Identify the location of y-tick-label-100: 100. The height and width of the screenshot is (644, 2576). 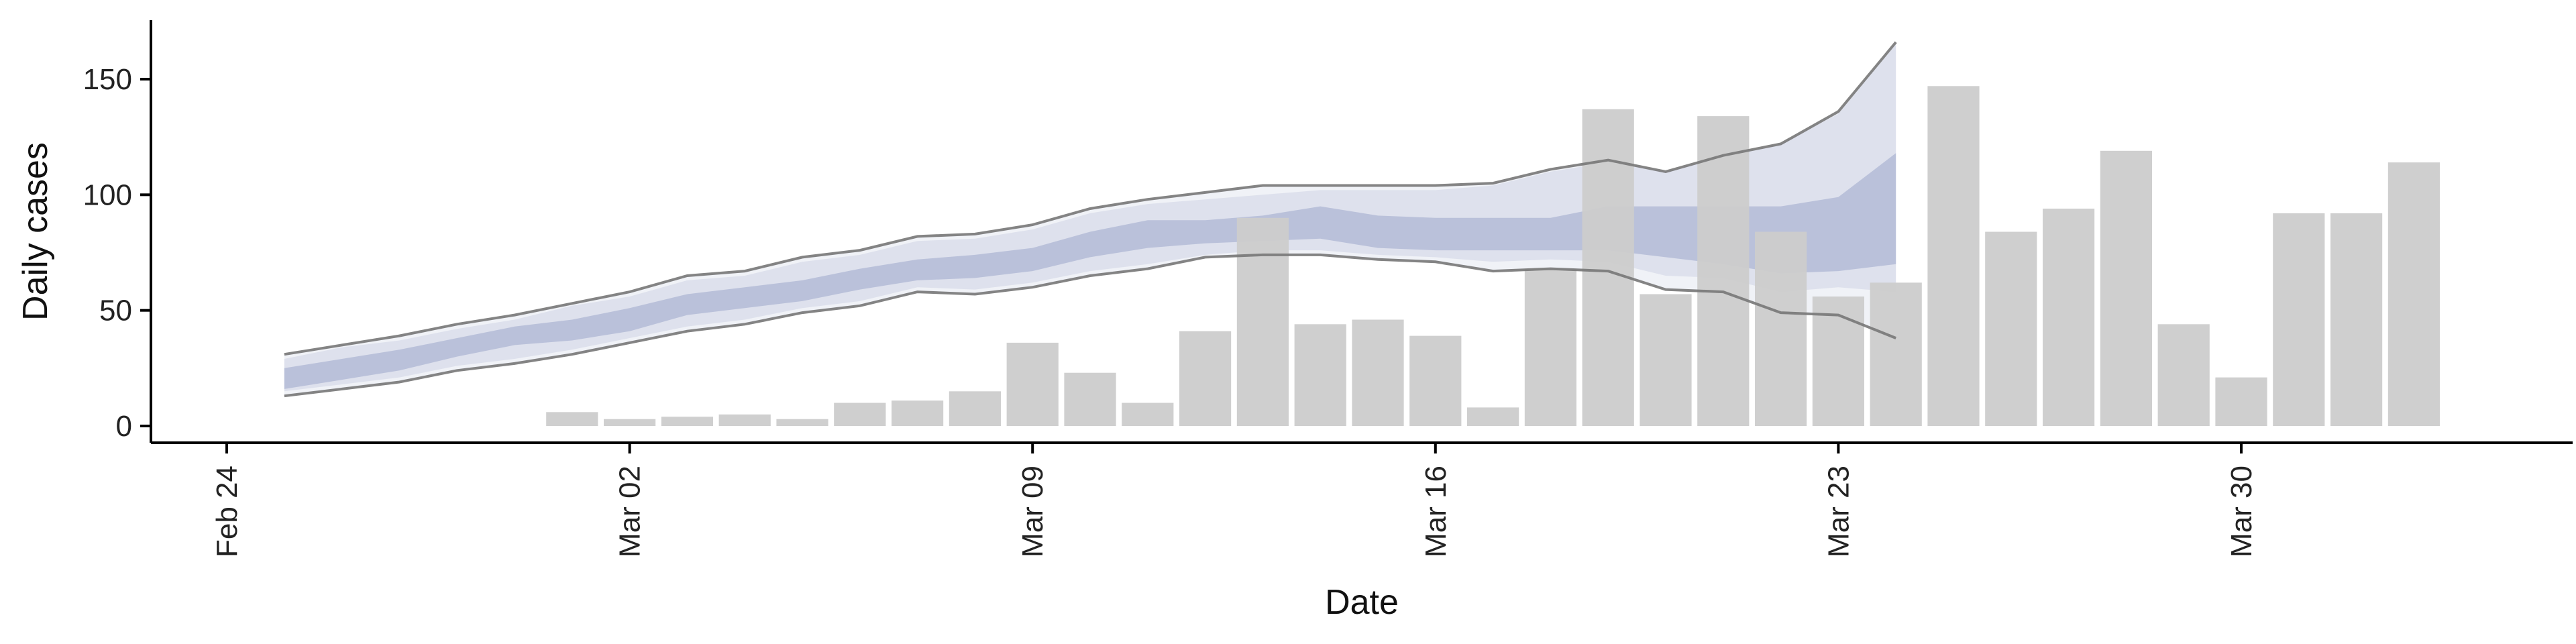
(107, 194).